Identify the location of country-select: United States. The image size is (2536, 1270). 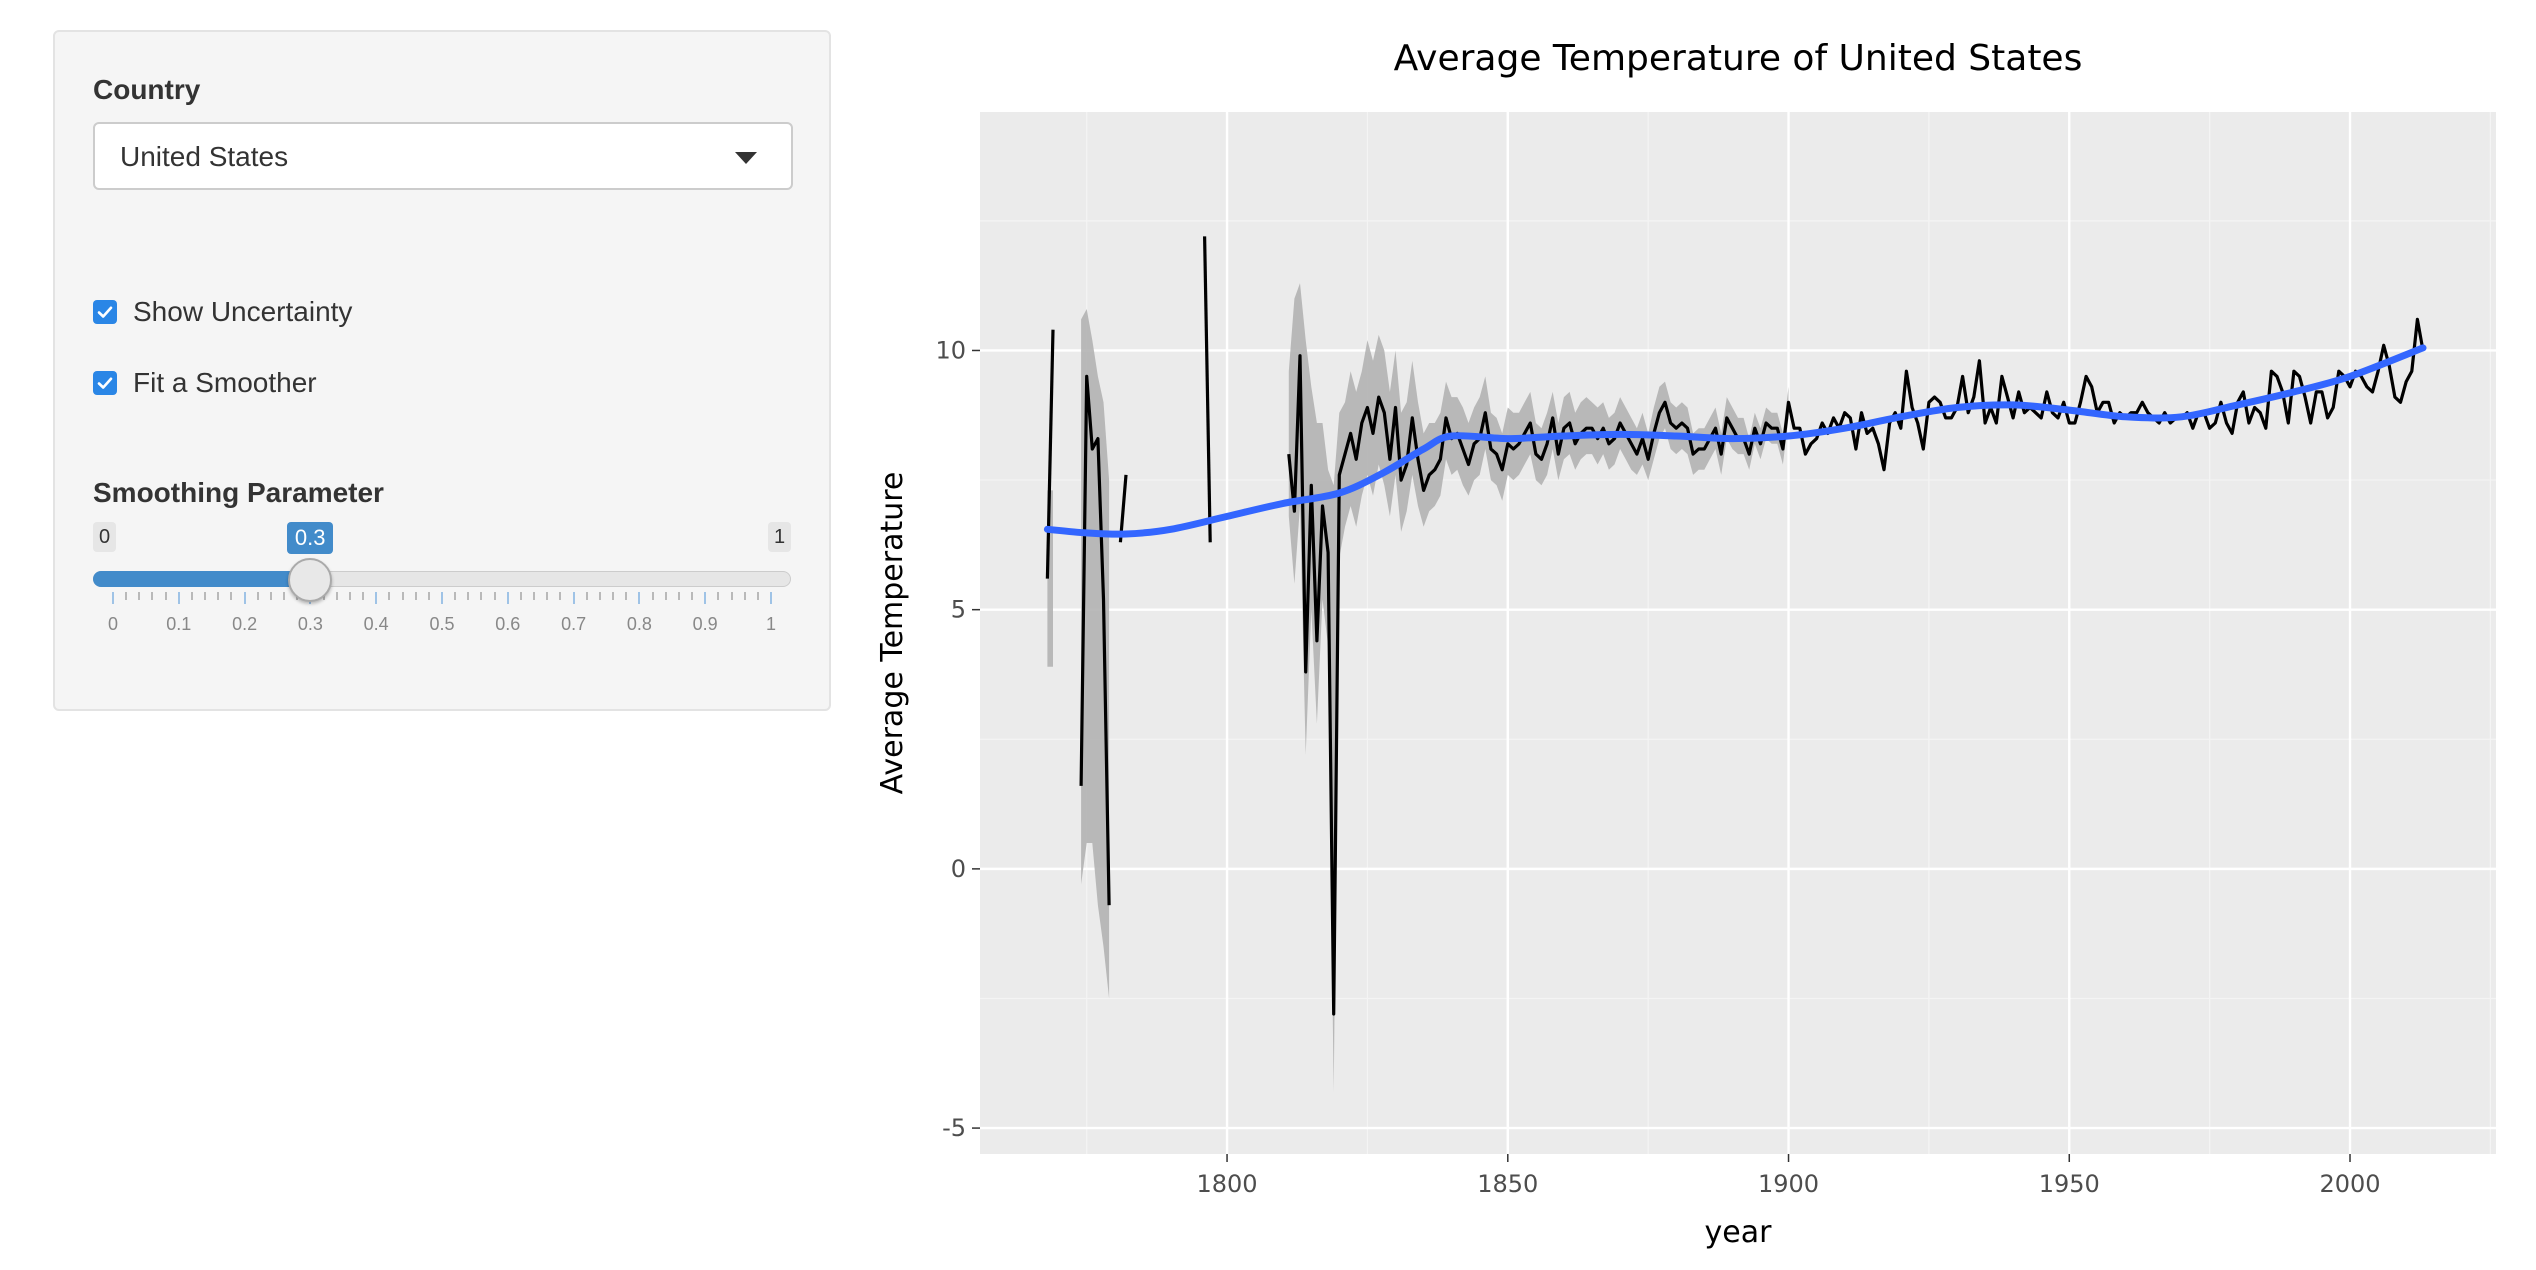
(443, 156).